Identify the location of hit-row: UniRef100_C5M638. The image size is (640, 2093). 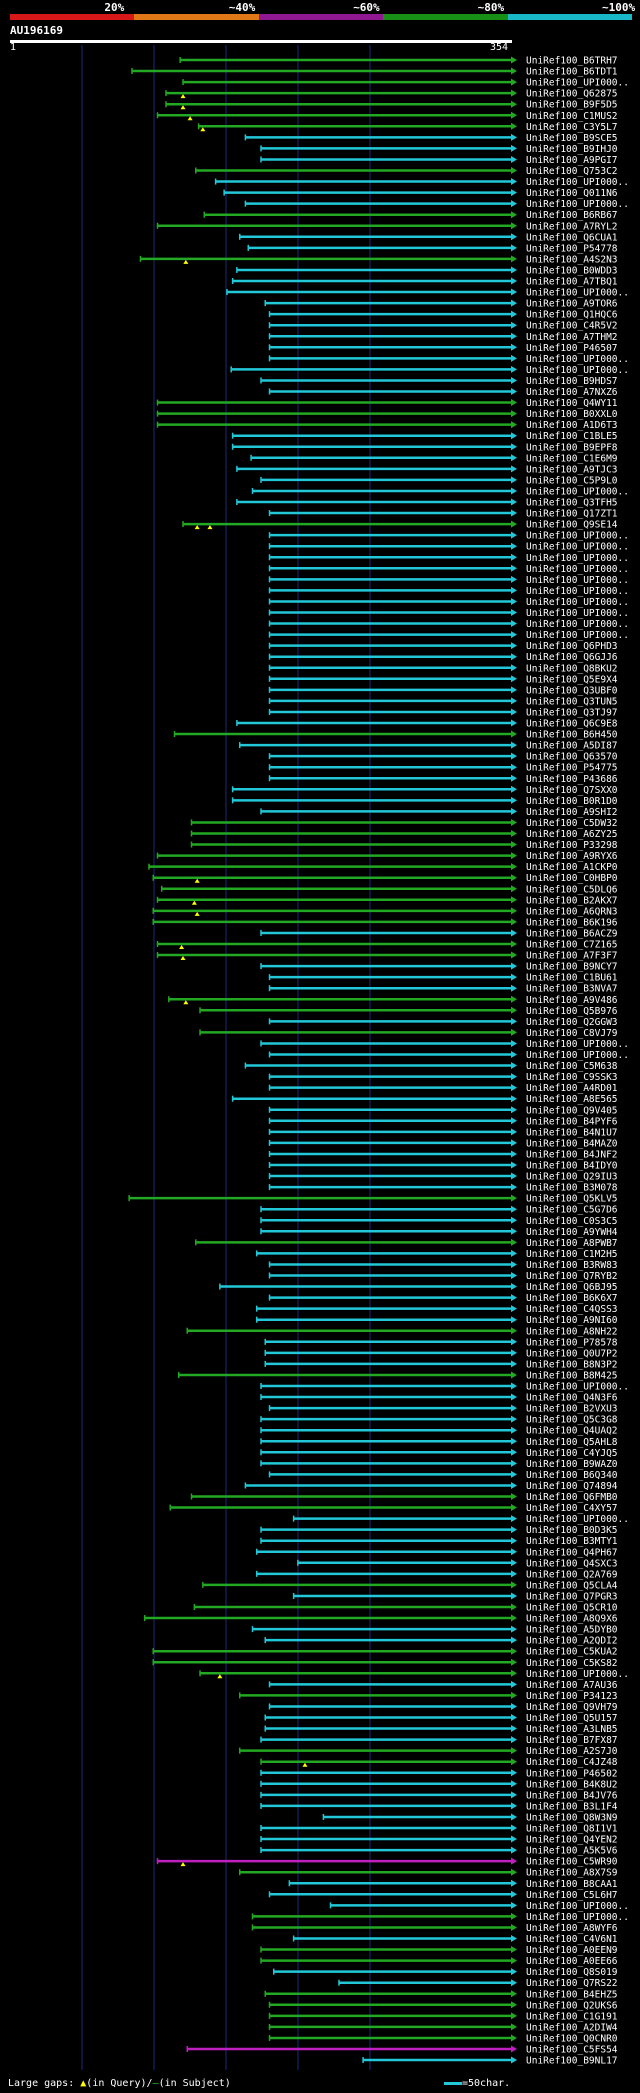
(431, 1066).